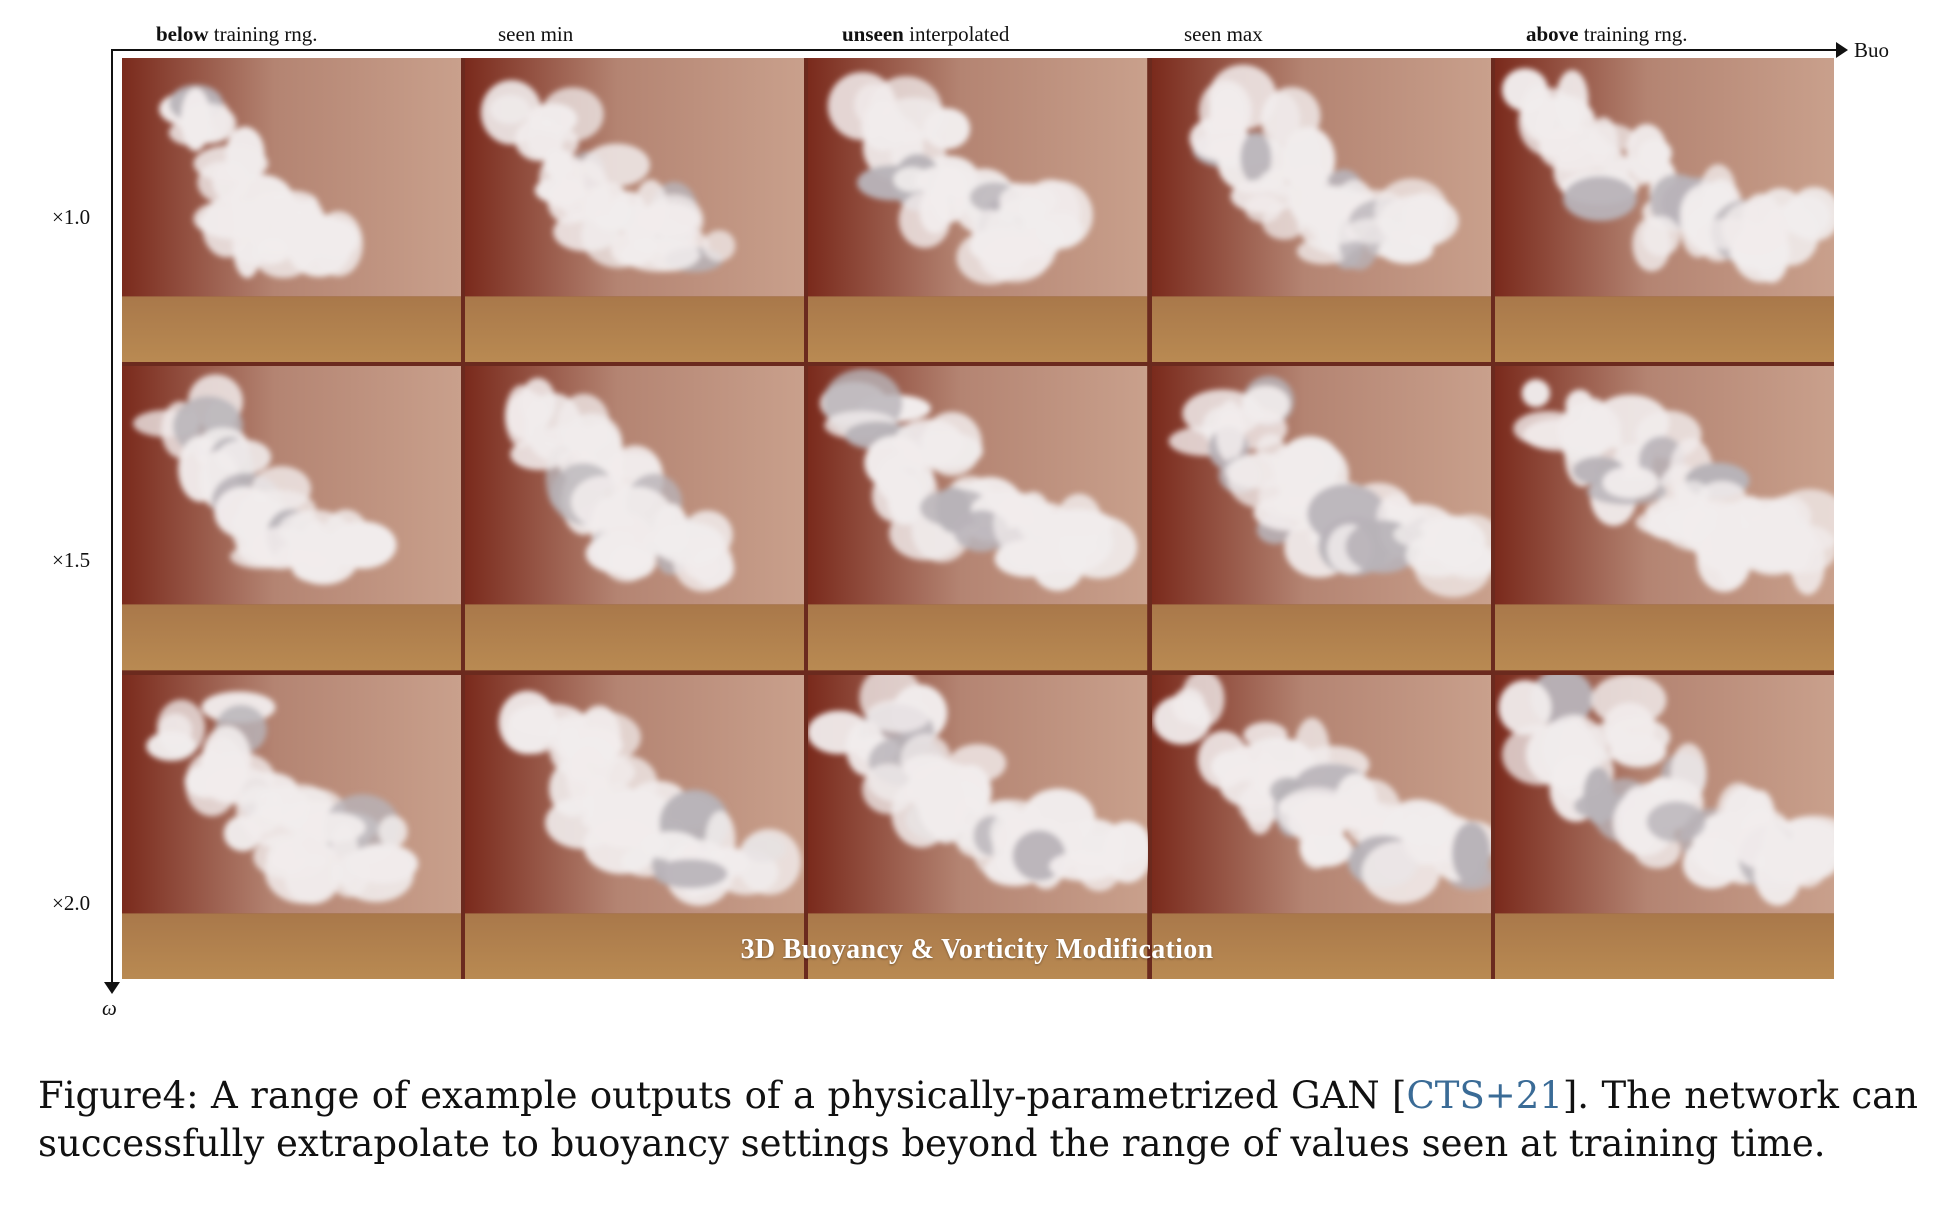 This screenshot has width=1954, height=1212. I want to click on smoke-render-r1-c2, so click(635, 210).